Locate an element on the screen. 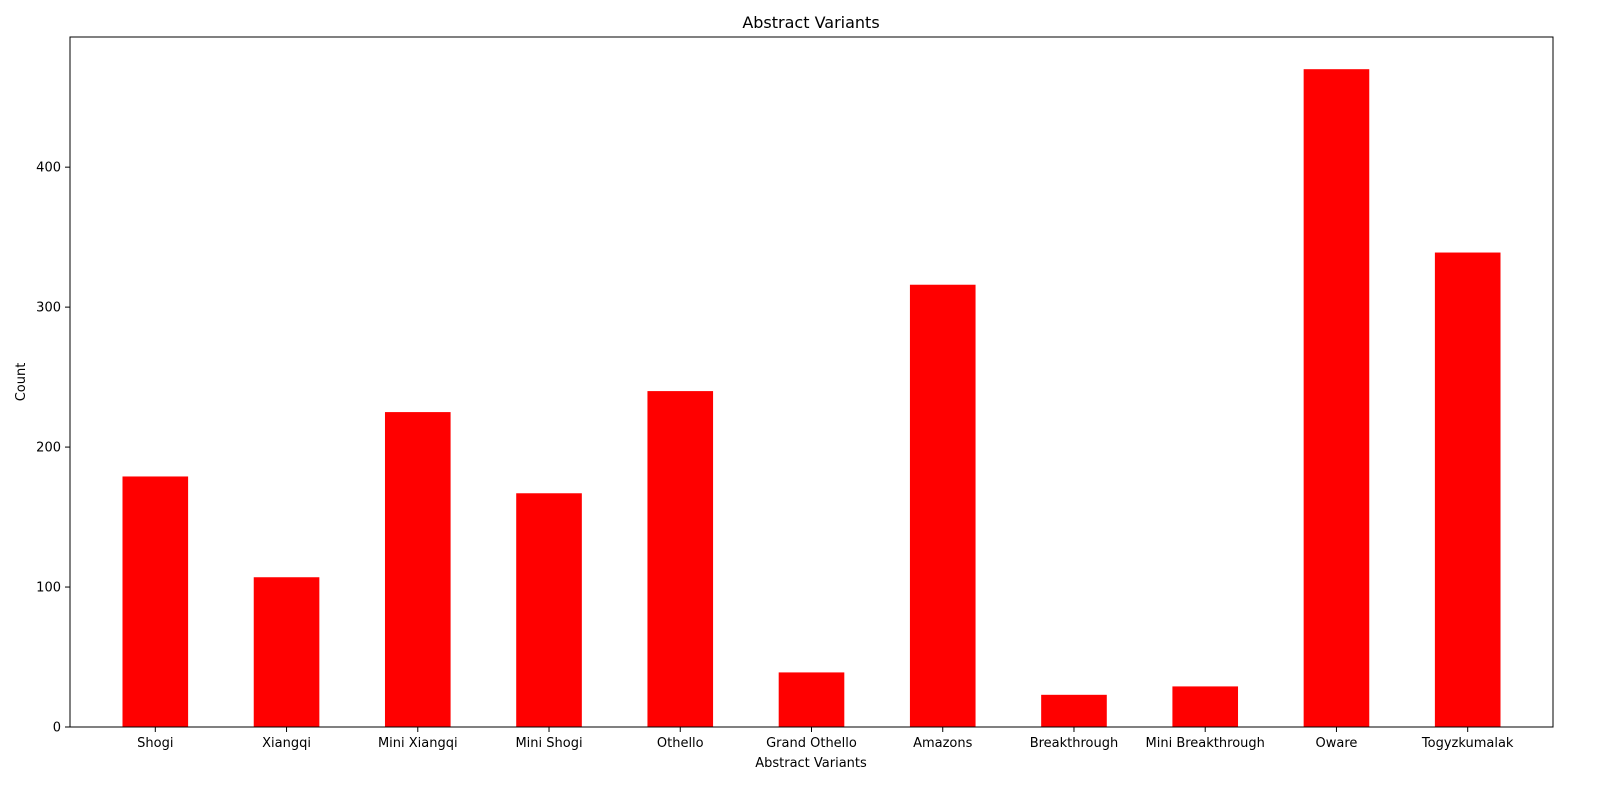  bar-mini-xiangqi is located at coordinates (417, 569).